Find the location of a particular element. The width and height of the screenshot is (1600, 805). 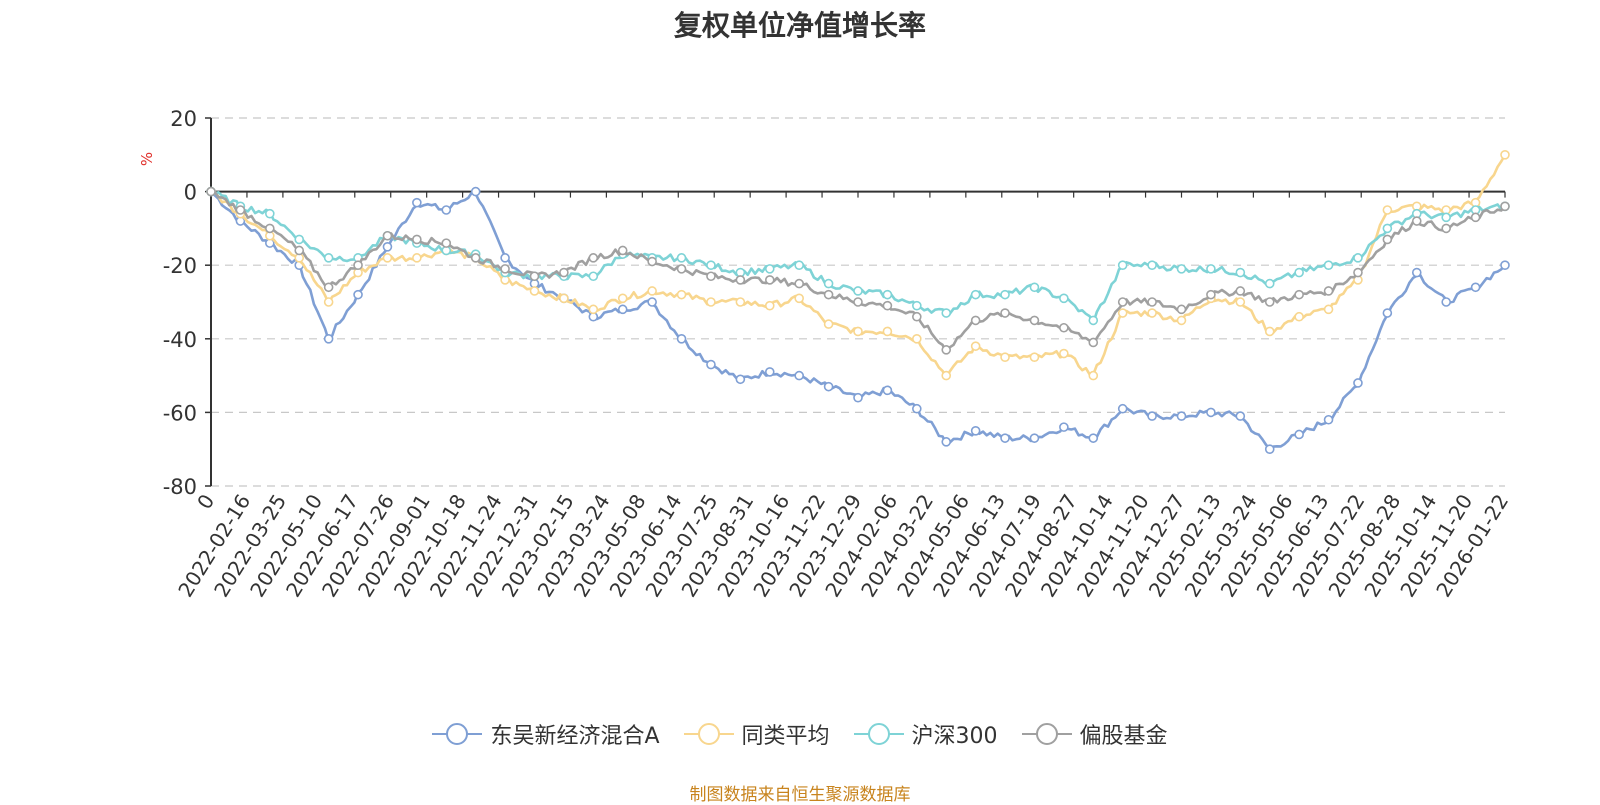

legend-label-peer-average: 同类平均 is located at coordinates (785, 736).